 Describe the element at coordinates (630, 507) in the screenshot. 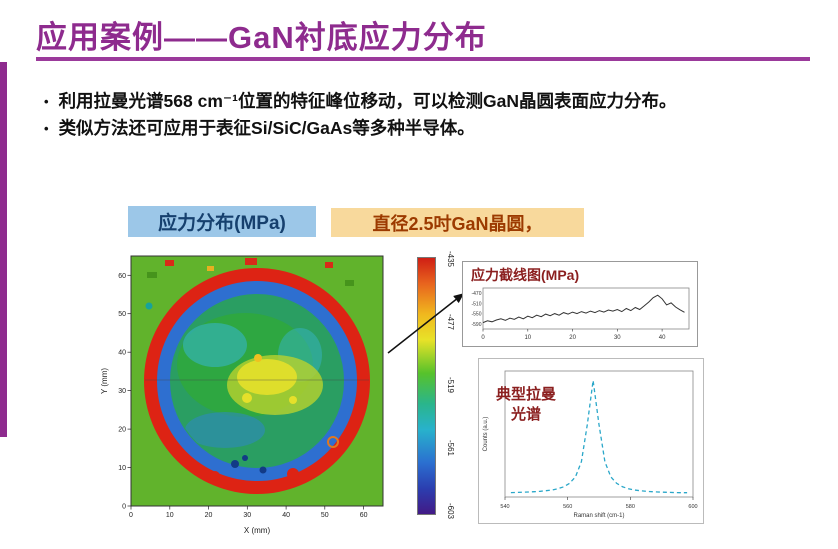

I see `svg-text: 580` at that location.